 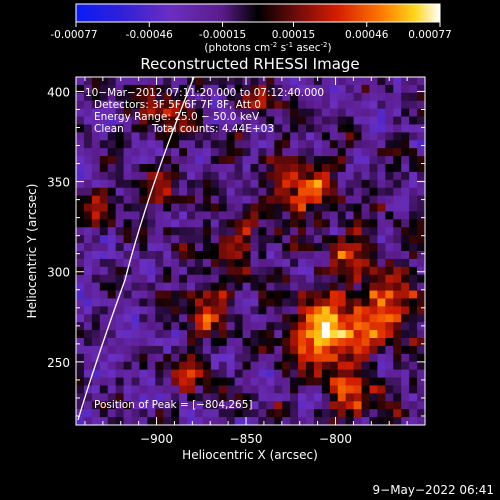 I want to click on annotation-energy: Energy Range: 25.0 − 50.0 keV, so click(x=177, y=117).